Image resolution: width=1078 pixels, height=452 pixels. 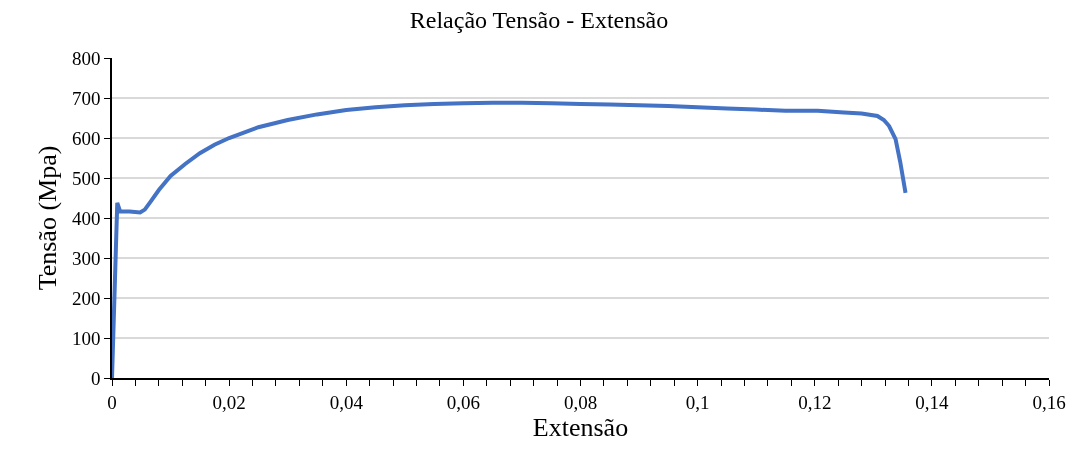 I want to click on y-tick-label: 100, so click(x=86, y=338).